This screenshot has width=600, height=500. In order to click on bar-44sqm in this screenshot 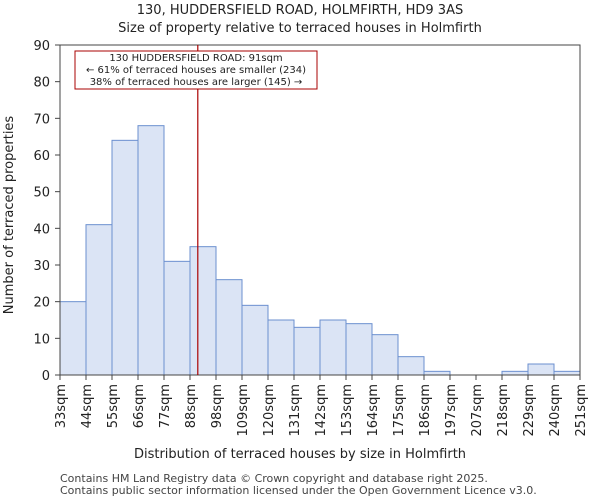, I will do `click(99, 300)`.